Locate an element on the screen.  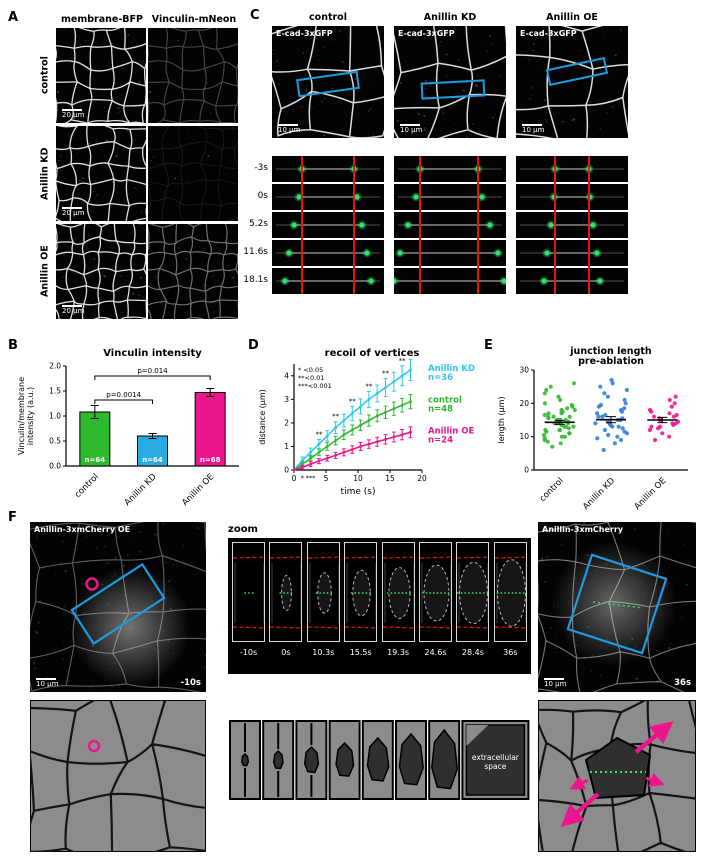
zoom-time-label: 19.3s is located at coordinates (398, 652).